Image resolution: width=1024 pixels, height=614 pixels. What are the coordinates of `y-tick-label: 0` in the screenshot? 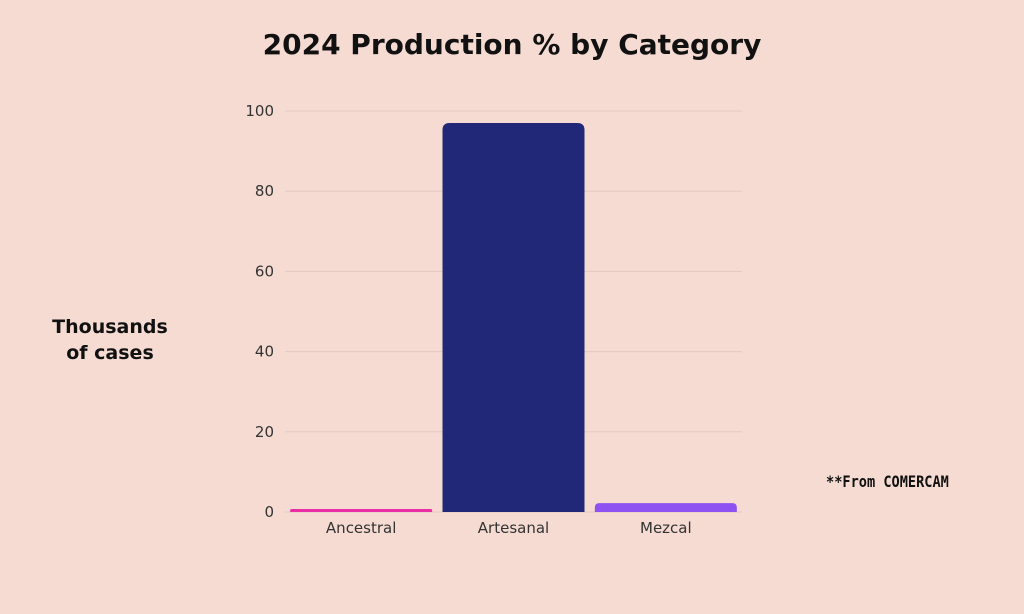 It's located at (269, 512).